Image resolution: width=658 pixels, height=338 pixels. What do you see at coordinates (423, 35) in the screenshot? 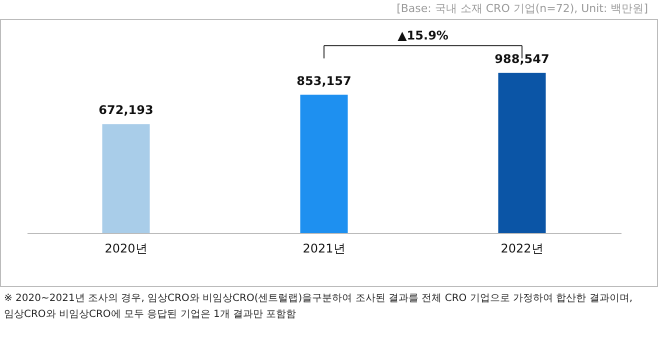
I see `text: ▲15.9%` at bounding box center [423, 35].